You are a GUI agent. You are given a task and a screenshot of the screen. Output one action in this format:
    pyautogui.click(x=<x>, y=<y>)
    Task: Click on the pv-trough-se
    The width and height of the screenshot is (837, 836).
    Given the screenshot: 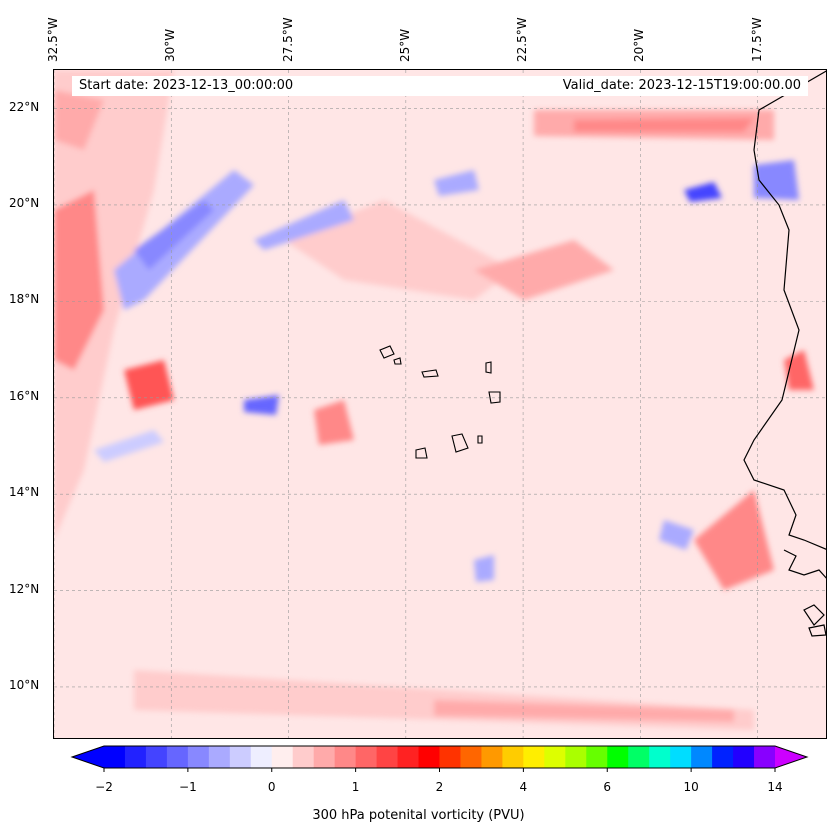 What is the action you would take?
    pyautogui.click(x=676, y=535)
    